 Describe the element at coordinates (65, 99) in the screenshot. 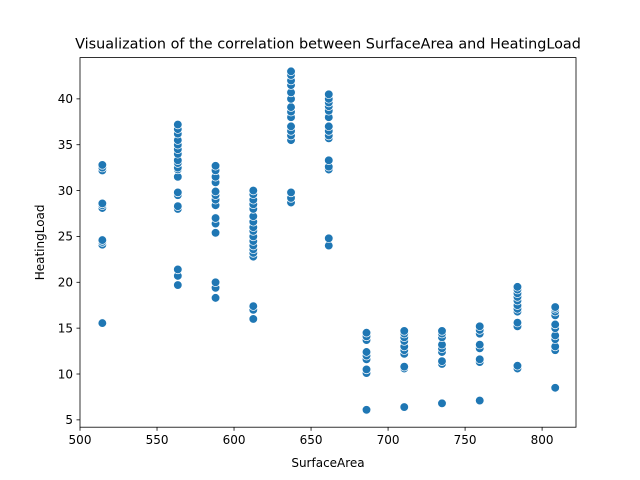

I see `y-tick-label: 40` at that location.